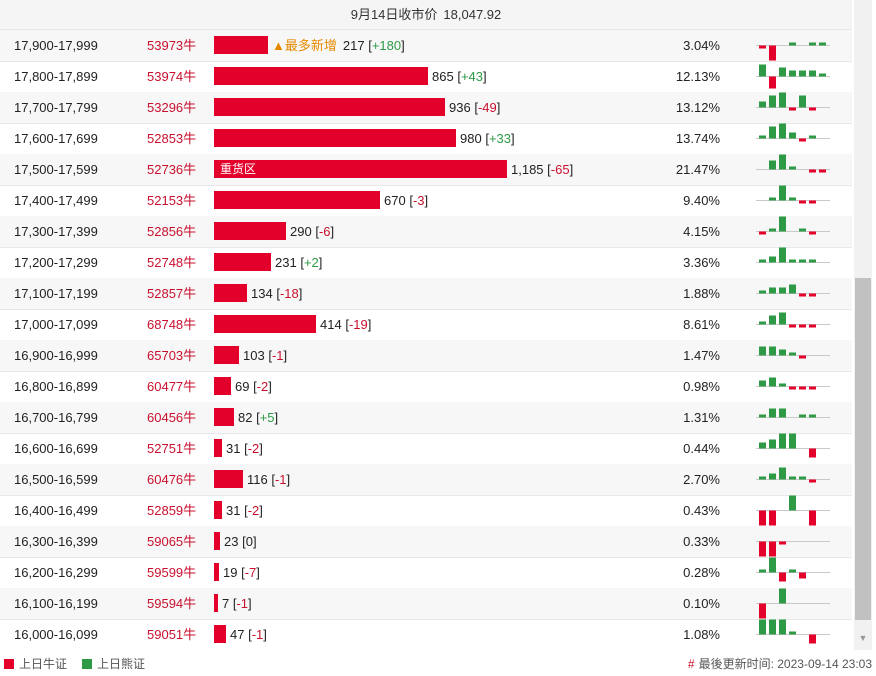 The height and width of the screenshot is (676, 876). Describe the element at coordinates (172, 324) in the screenshot. I see `bull-code-link: 68748牛` at that location.